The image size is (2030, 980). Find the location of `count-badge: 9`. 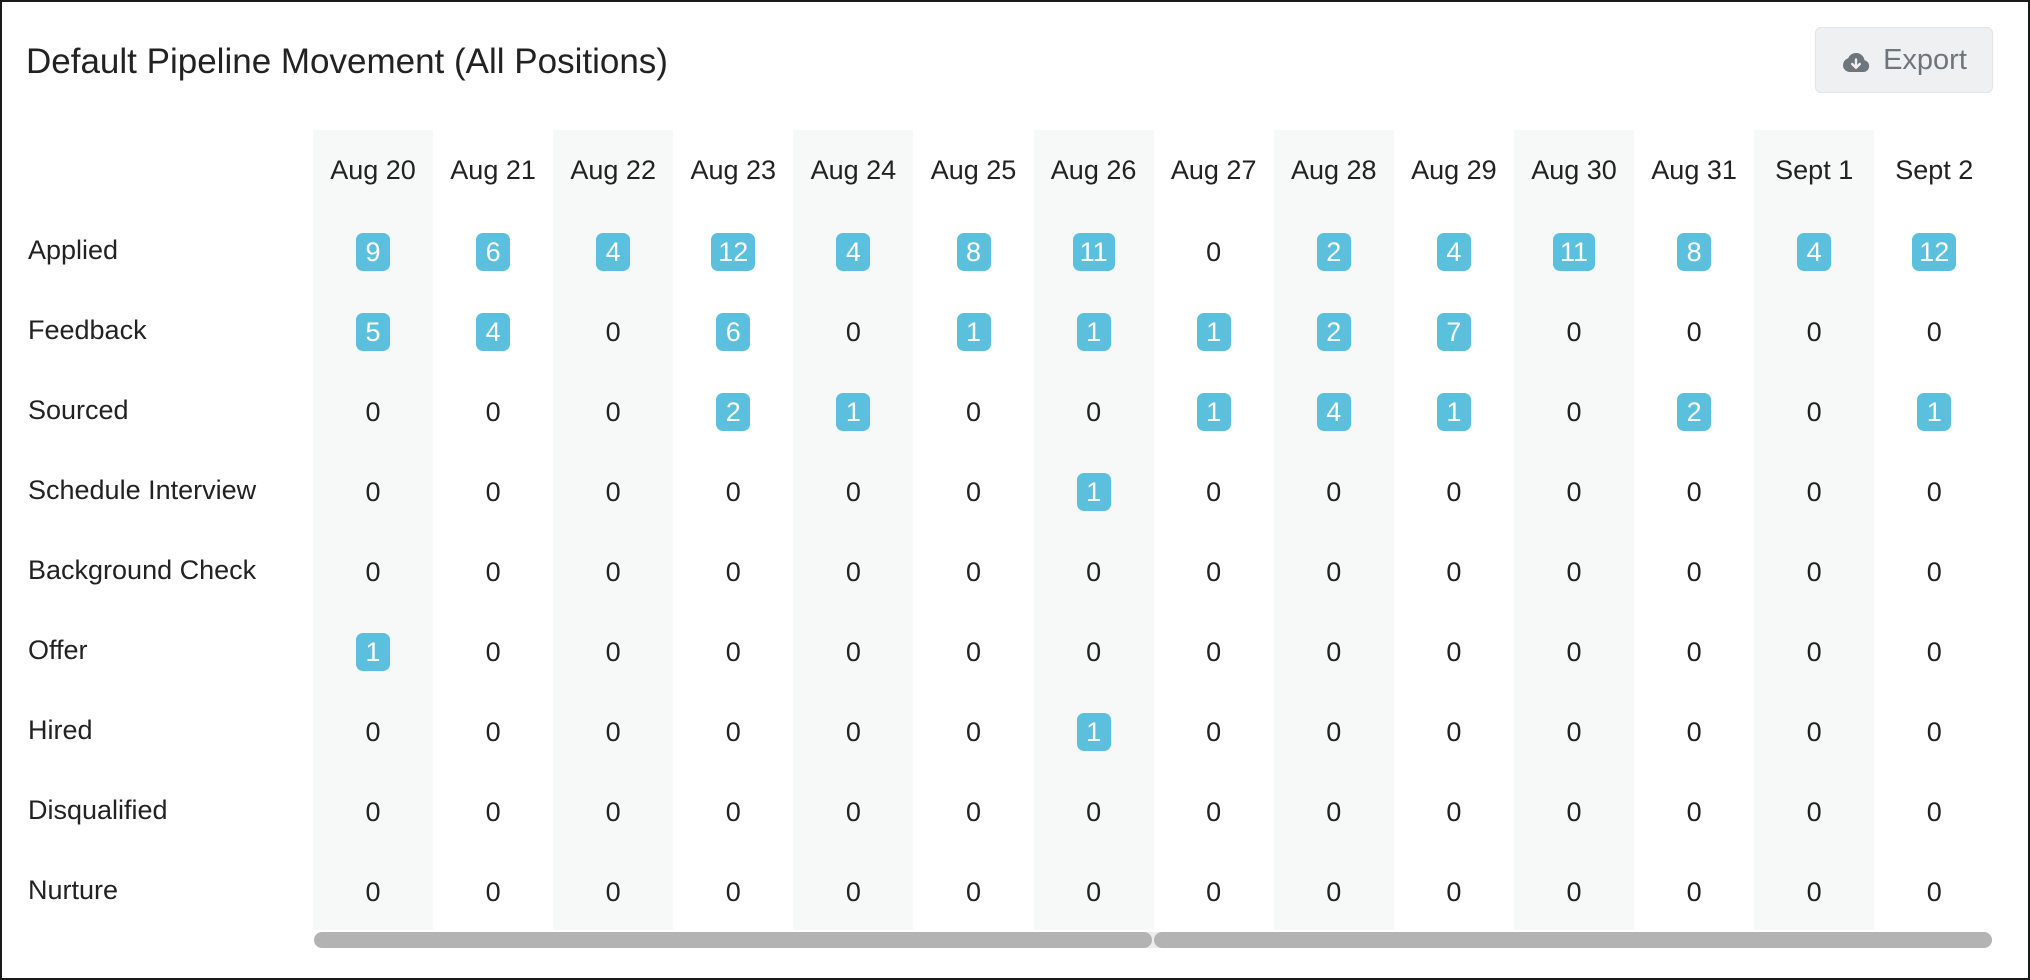

count-badge: 9 is located at coordinates (373, 252).